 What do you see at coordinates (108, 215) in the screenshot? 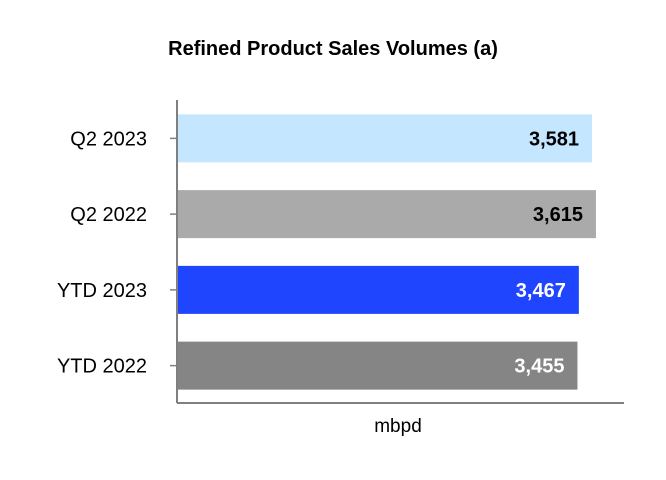
I see `y-tick-label-1: Q2 2022` at bounding box center [108, 215].